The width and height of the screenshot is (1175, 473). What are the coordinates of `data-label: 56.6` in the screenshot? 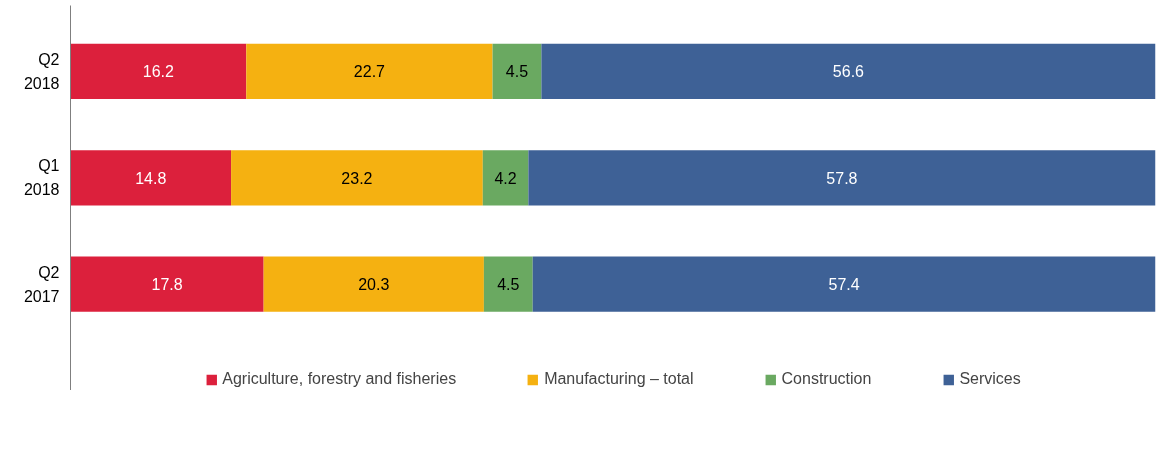 It's located at (848, 72).